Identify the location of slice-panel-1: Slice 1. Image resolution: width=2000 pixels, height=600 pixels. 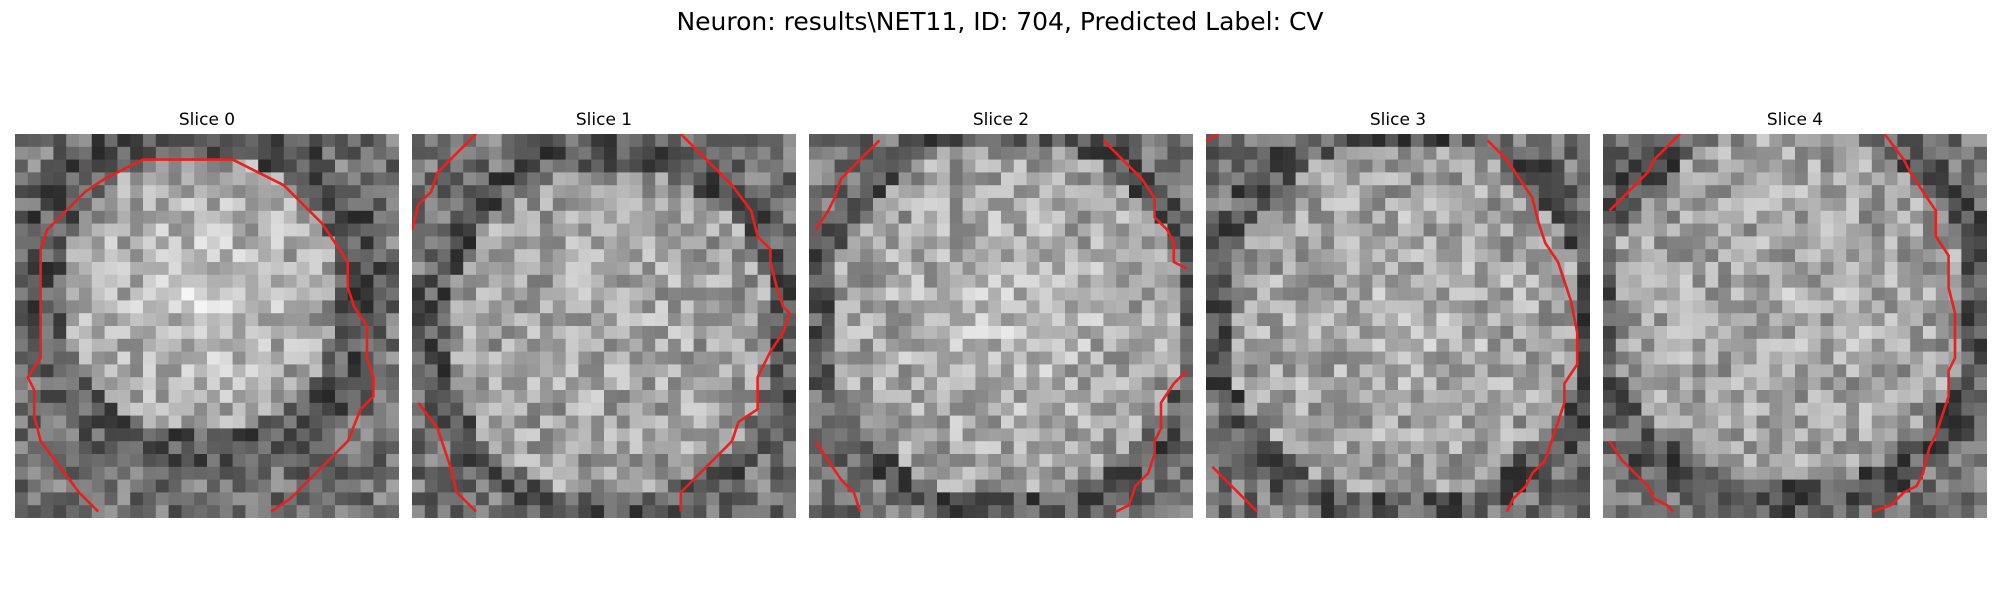
(604, 313).